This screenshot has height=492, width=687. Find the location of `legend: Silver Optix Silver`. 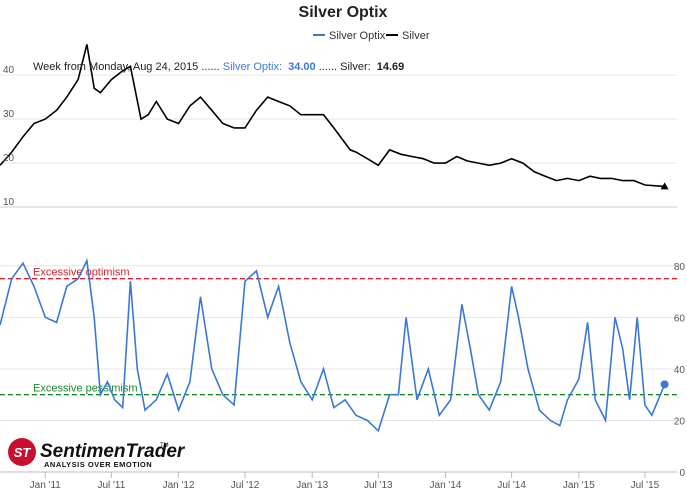

legend: Silver Optix Silver is located at coordinates (371, 36).